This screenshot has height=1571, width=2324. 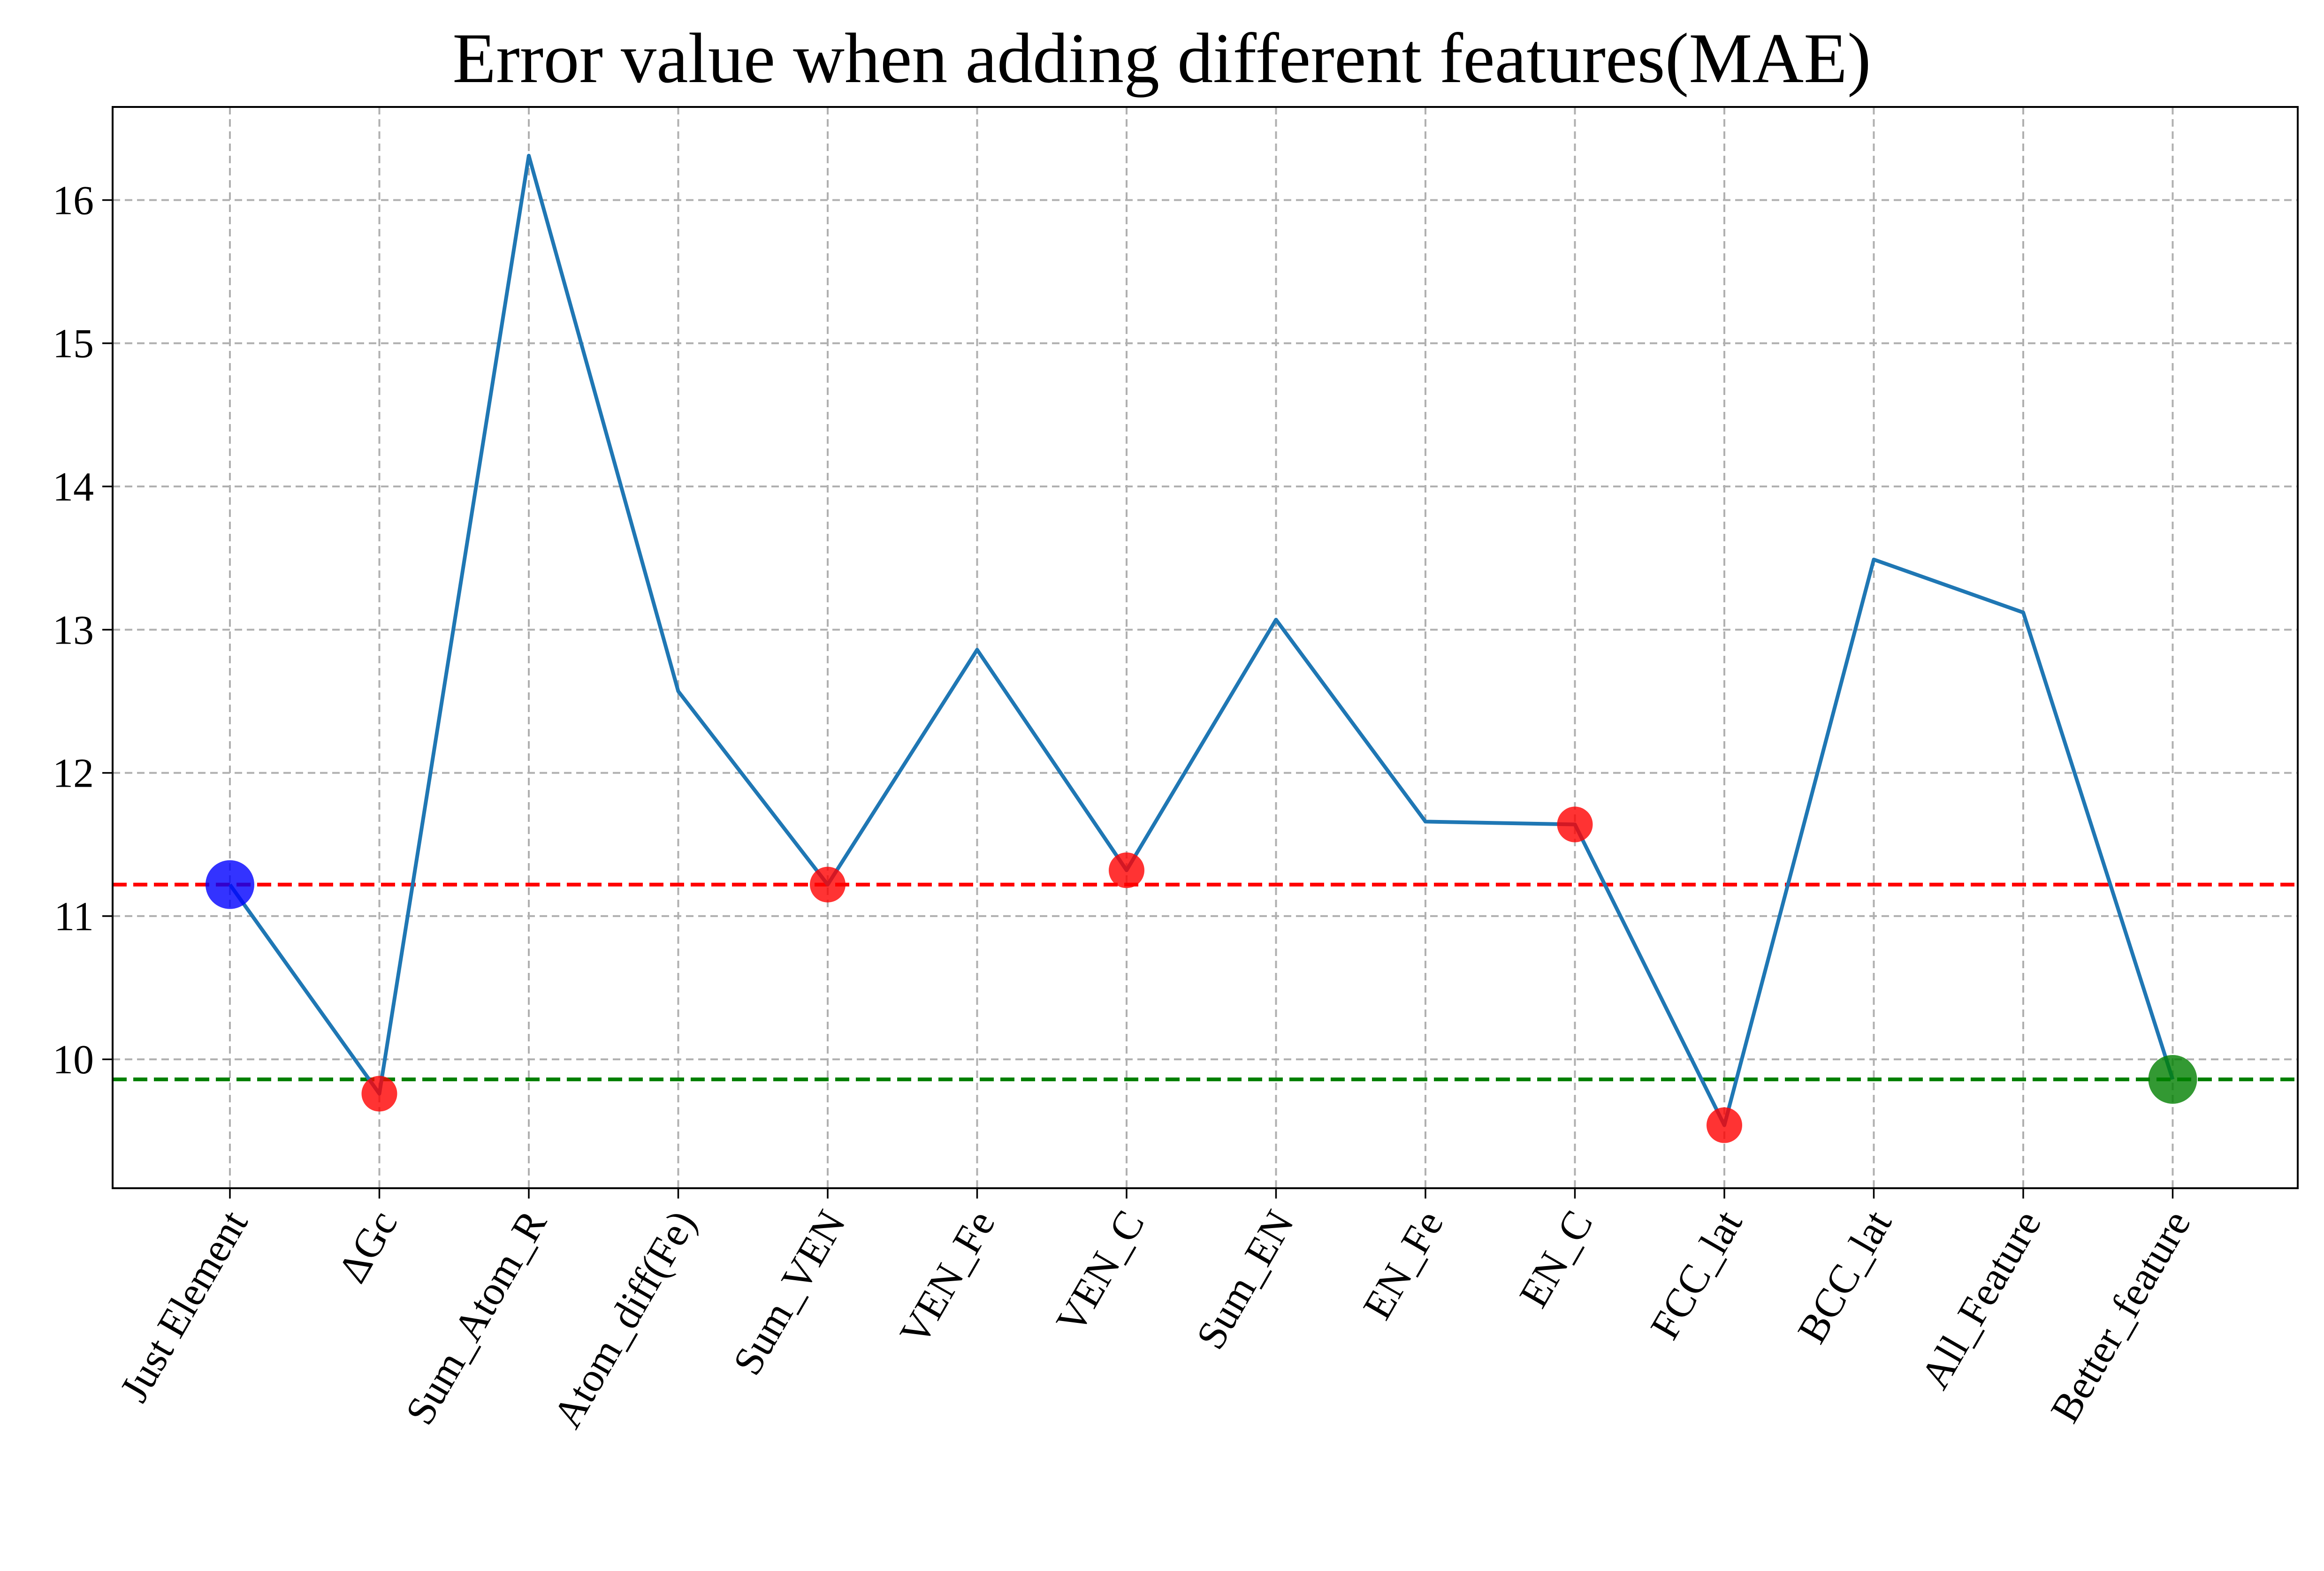 I want to click on x-tick-label: VEN_Fe, so click(x=947, y=1278).